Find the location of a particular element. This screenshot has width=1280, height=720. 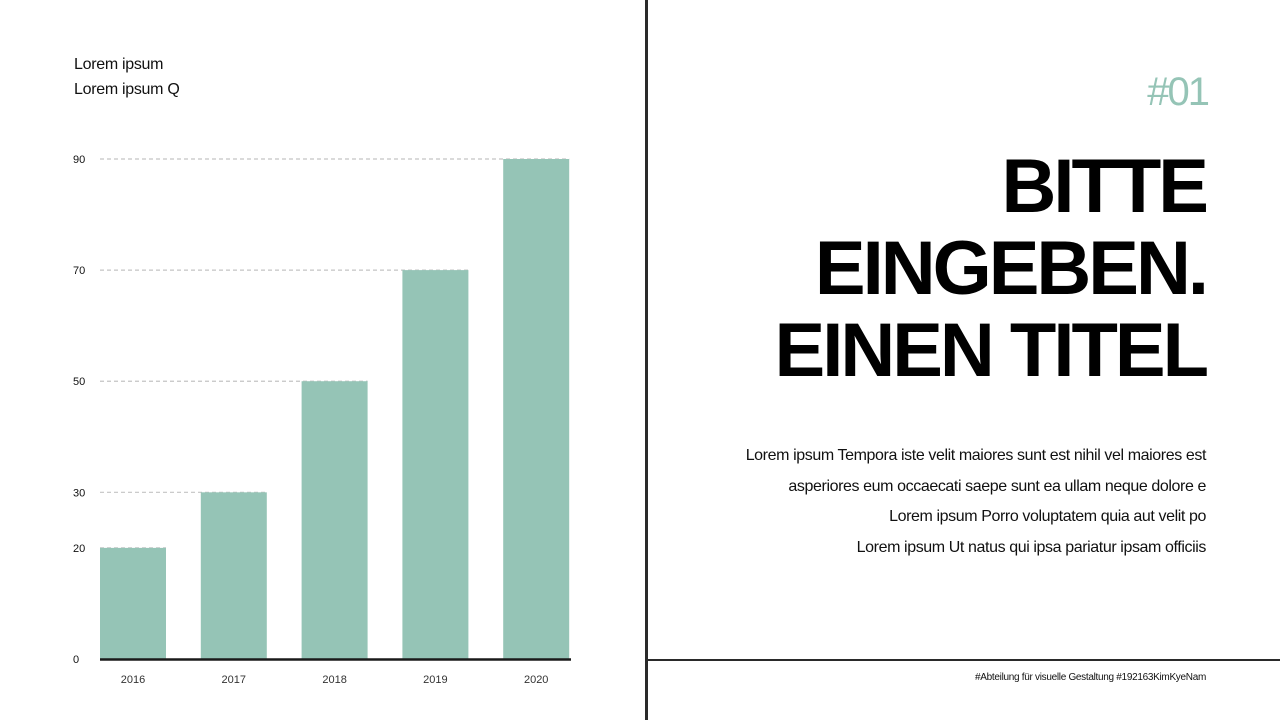

bar-2016 is located at coordinates (133, 603).